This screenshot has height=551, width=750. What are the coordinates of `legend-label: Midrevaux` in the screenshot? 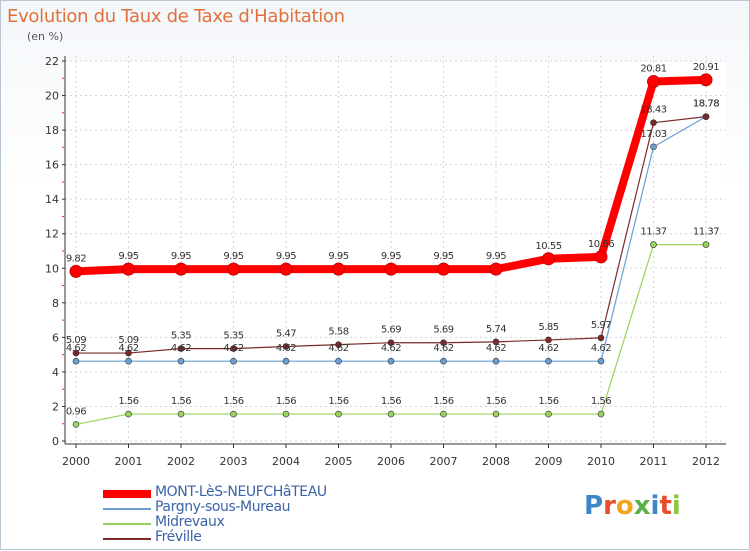 It's located at (190, 522).